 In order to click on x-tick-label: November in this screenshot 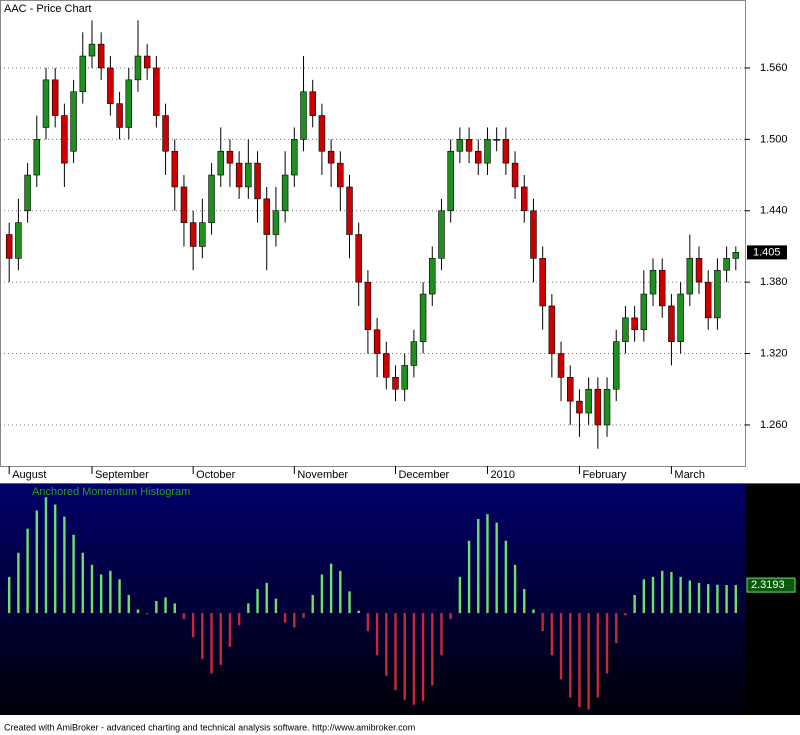, I will do `click(322, 475)`.